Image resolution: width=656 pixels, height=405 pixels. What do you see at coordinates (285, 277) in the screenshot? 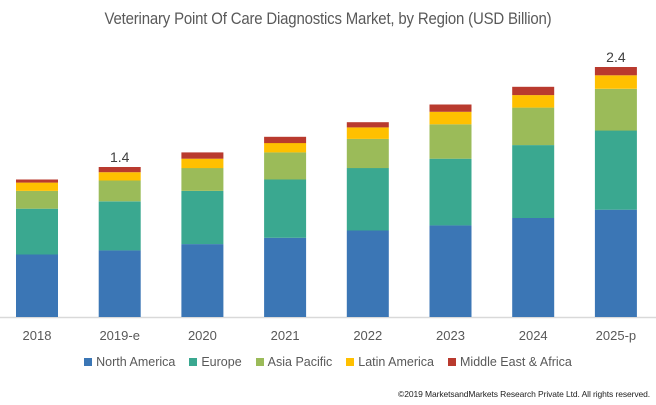
I see `bar-segment-north-america-2021` at bounding box center [285, 277].